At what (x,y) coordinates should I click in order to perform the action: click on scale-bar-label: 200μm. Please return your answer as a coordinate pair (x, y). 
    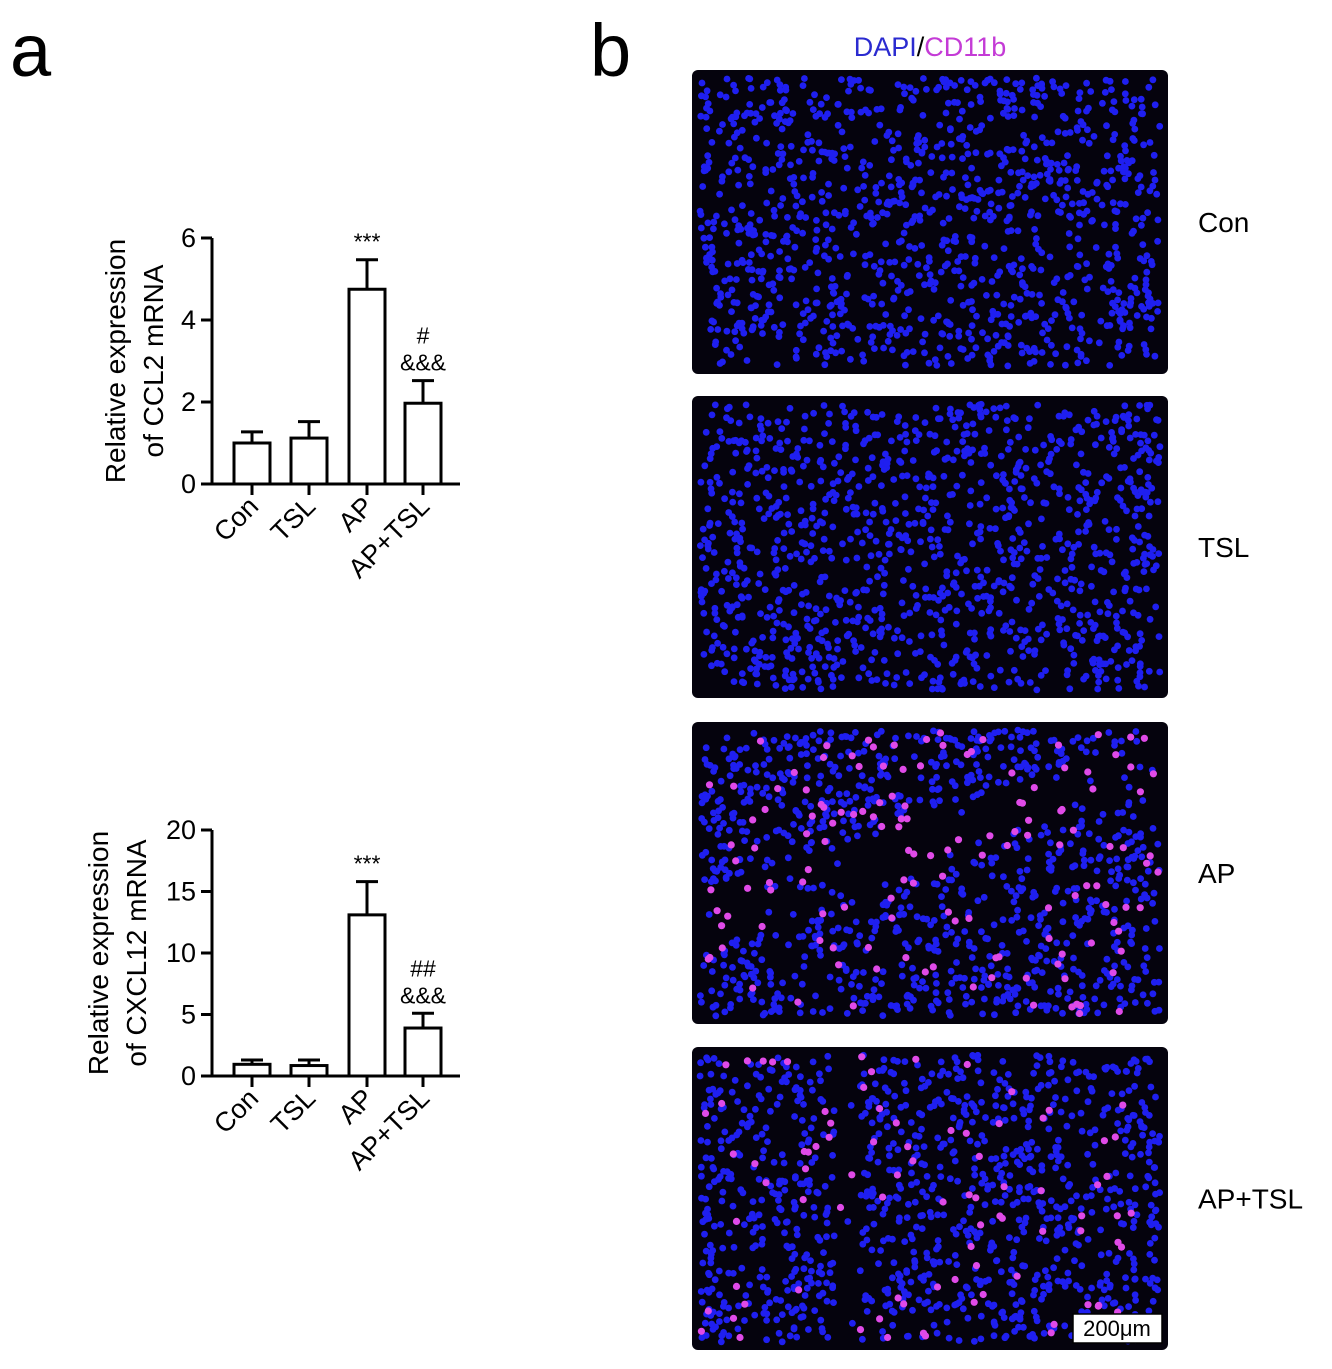
    Looking at the image, I should click on (1117, 1328).